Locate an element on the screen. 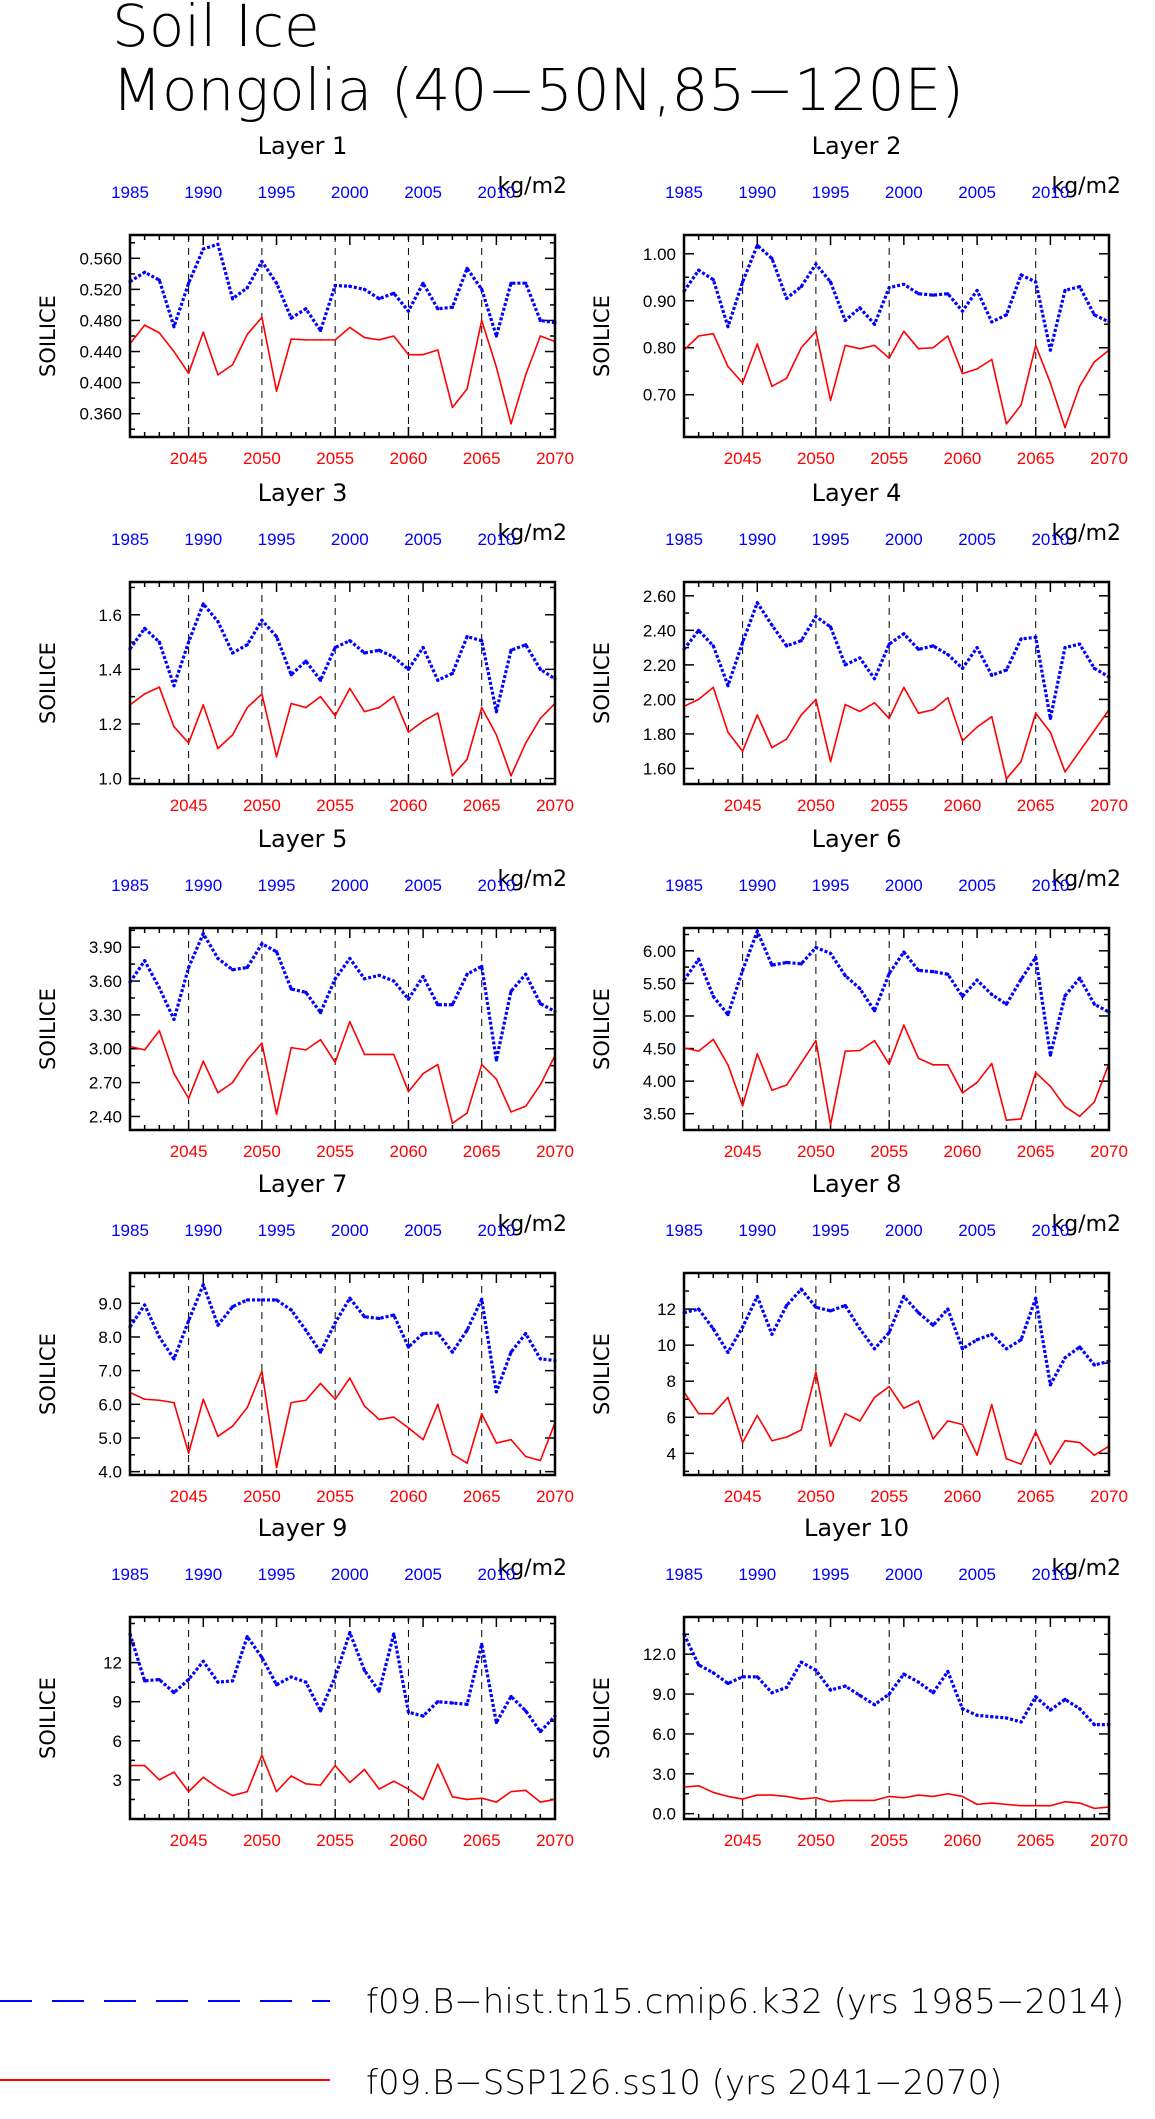  y-tick-label: 9.0 is located at coordinates (664, 1694).